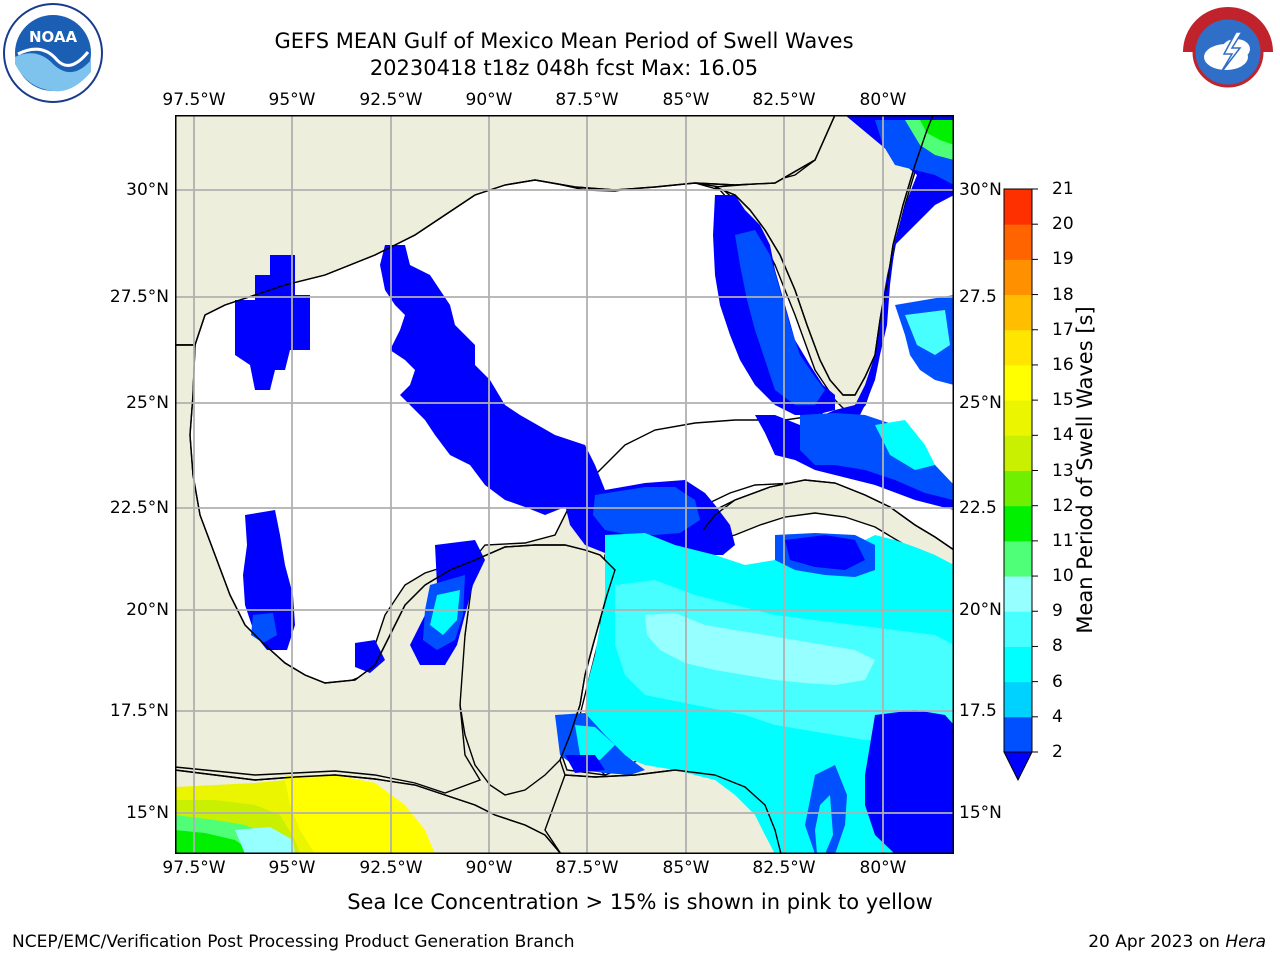 This screenshot has width=1280, height=960. Describe the element at coordinates (1085, 470) in the screenshot. I see `colorbar-label: Mean Period of Swell Waves [s]` at that location.